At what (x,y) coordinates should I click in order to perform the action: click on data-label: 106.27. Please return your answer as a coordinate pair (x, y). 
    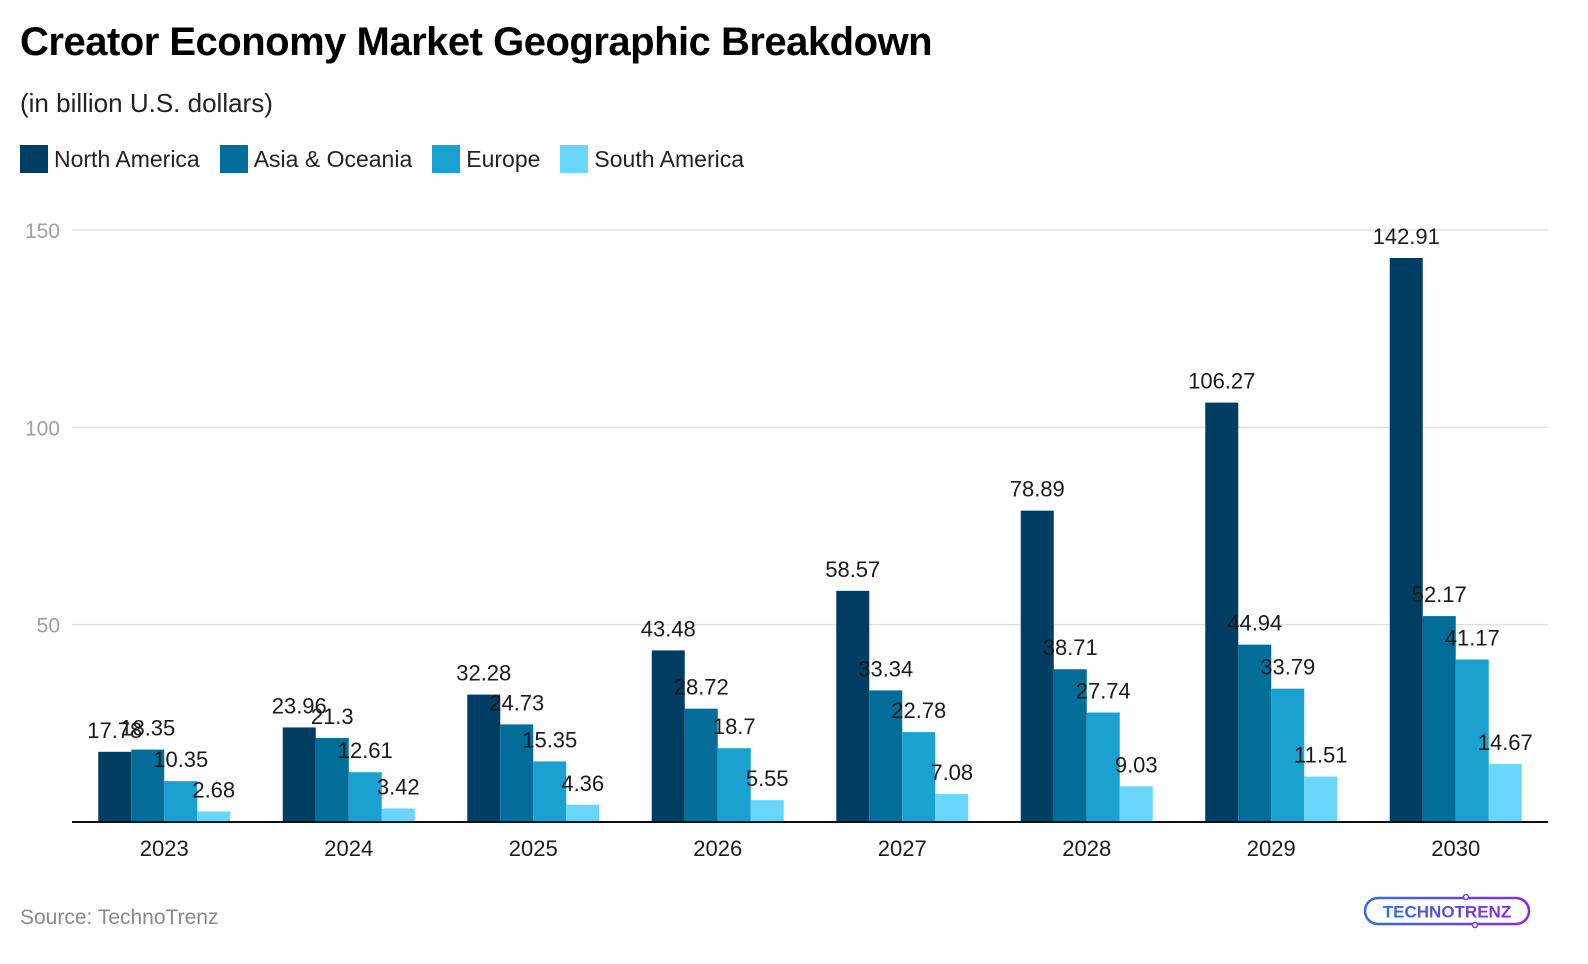
    Looking at the image, I should click on (1221, 381).